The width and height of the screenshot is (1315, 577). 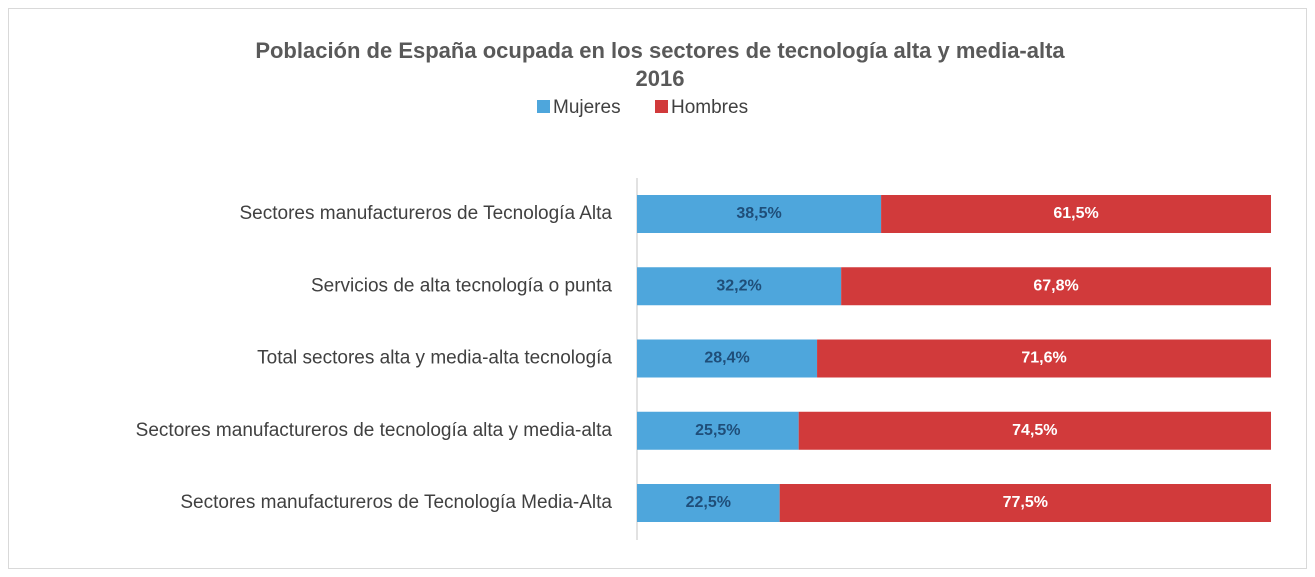 I want to click on value-label: 61,5%, so click(x=1075, y=213).